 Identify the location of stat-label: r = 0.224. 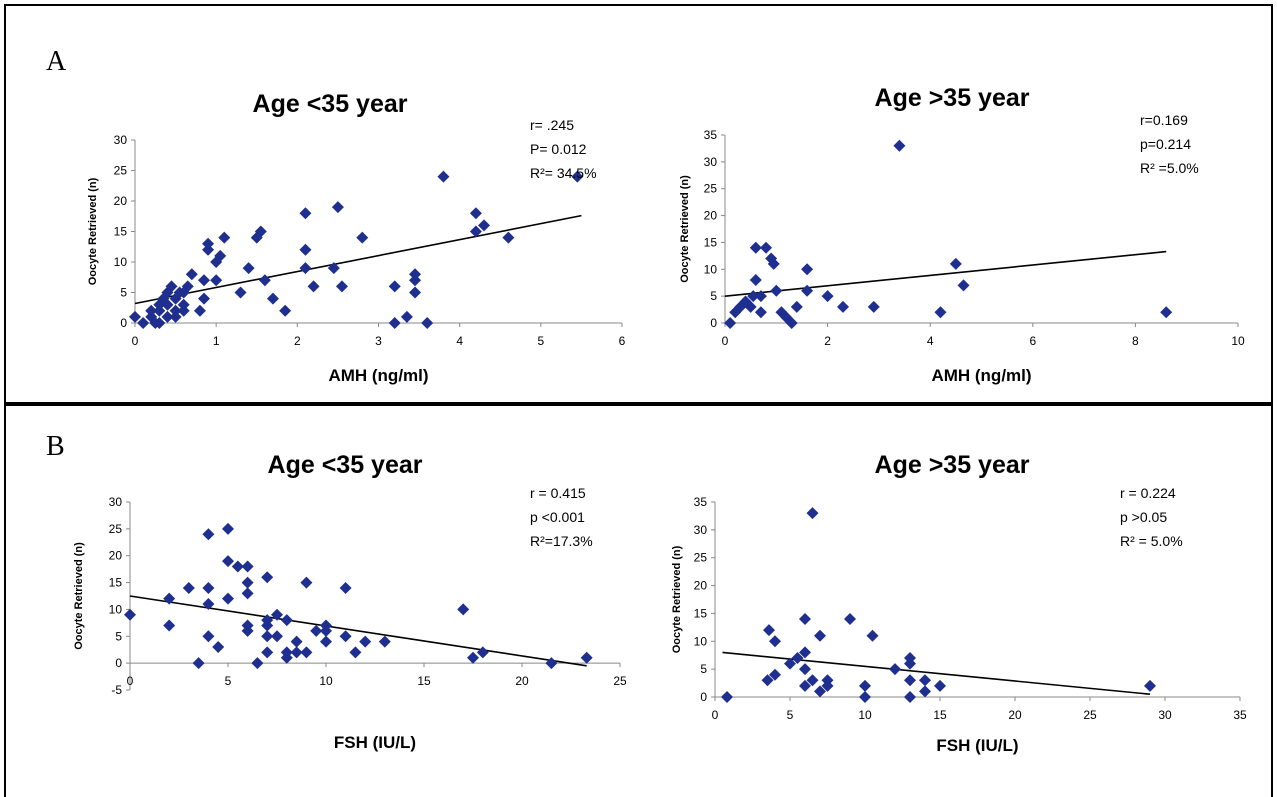
(1148, 493).